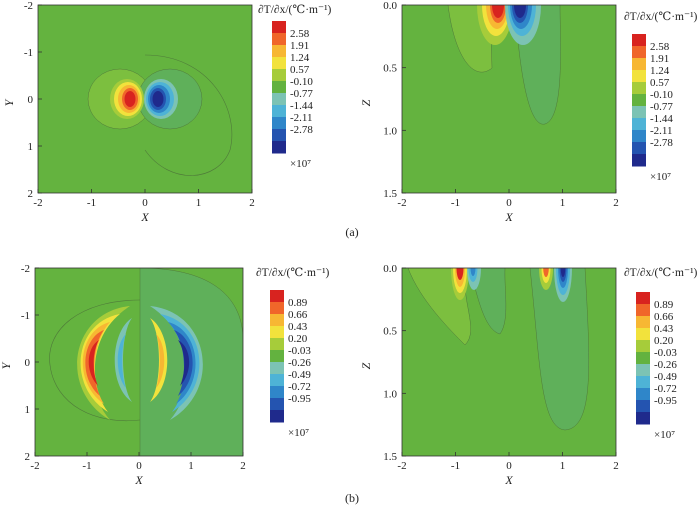 The image size is (700, 508). I want to click on contours, so click(504, 65).